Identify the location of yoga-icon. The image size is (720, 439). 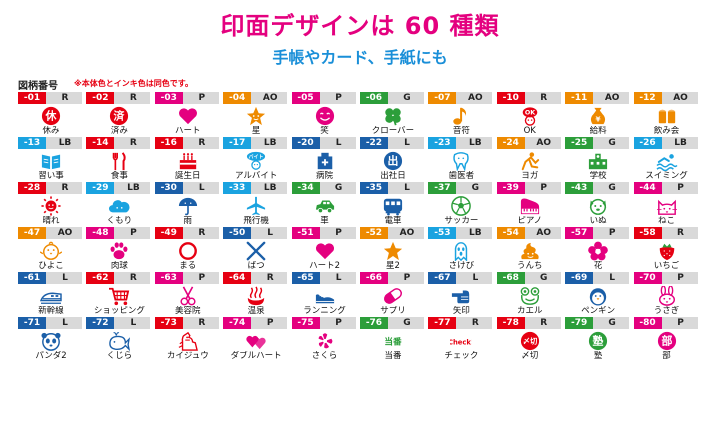
(530, 161).